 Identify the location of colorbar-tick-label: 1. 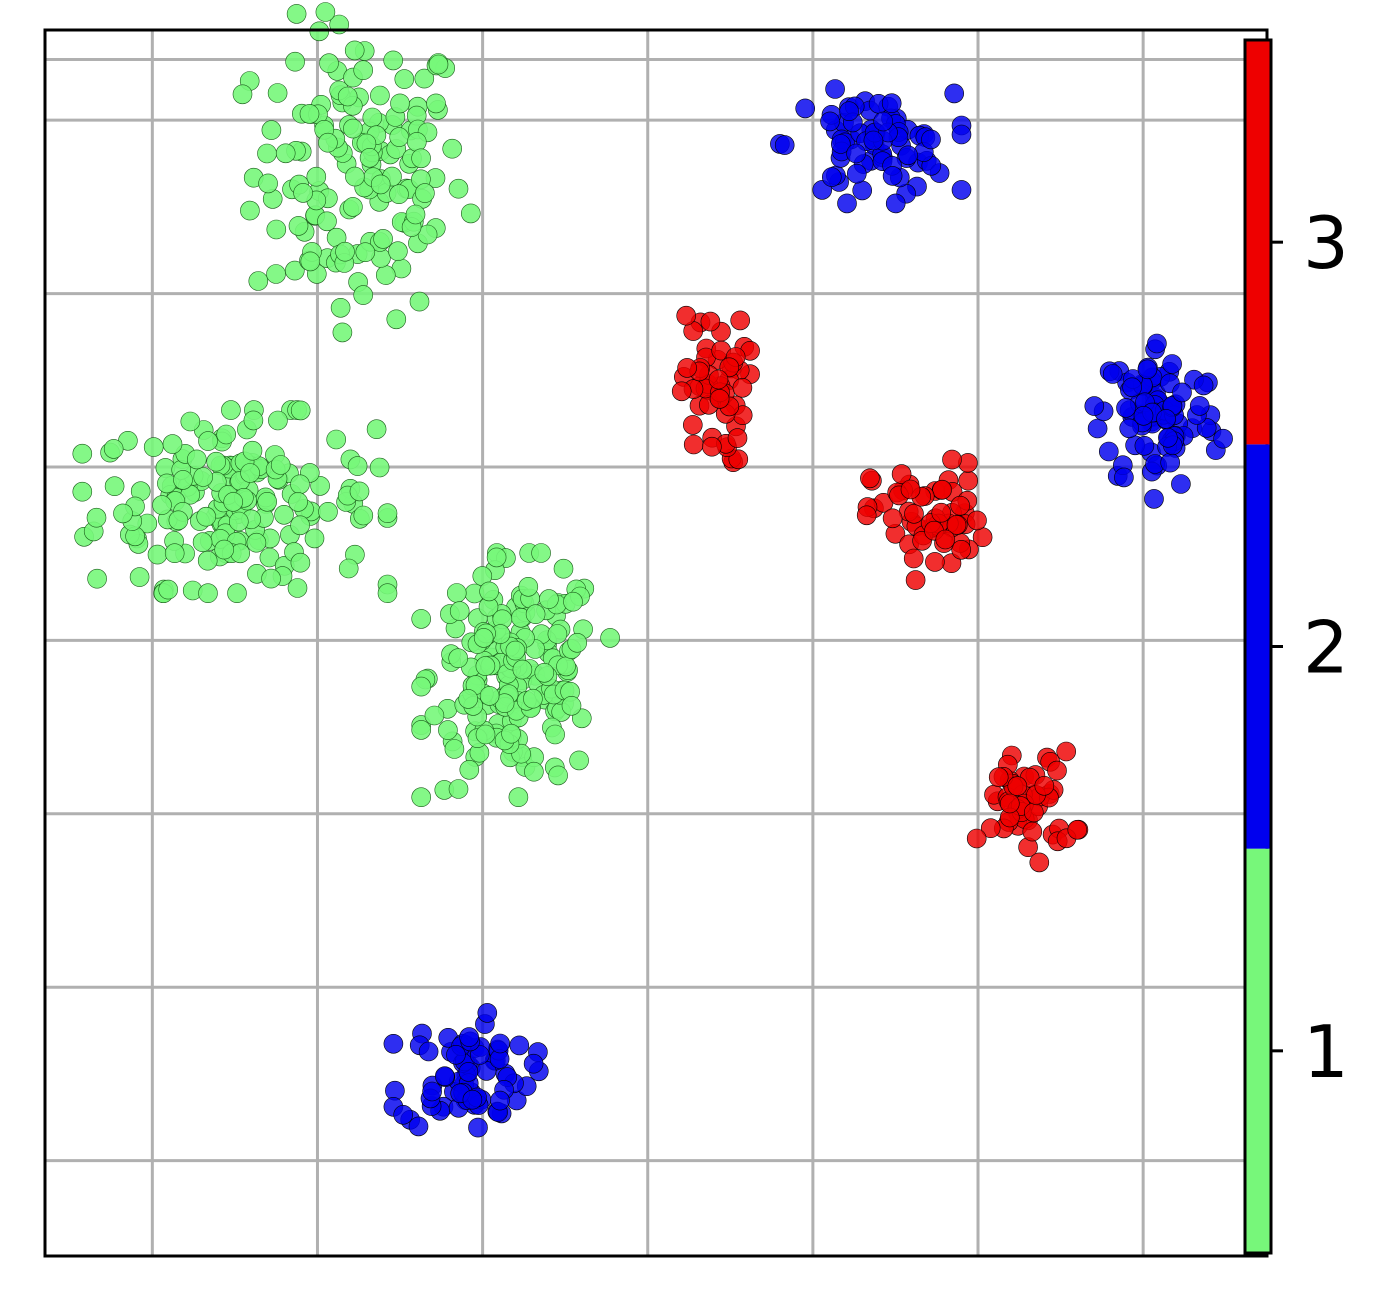
(1326, 1052).